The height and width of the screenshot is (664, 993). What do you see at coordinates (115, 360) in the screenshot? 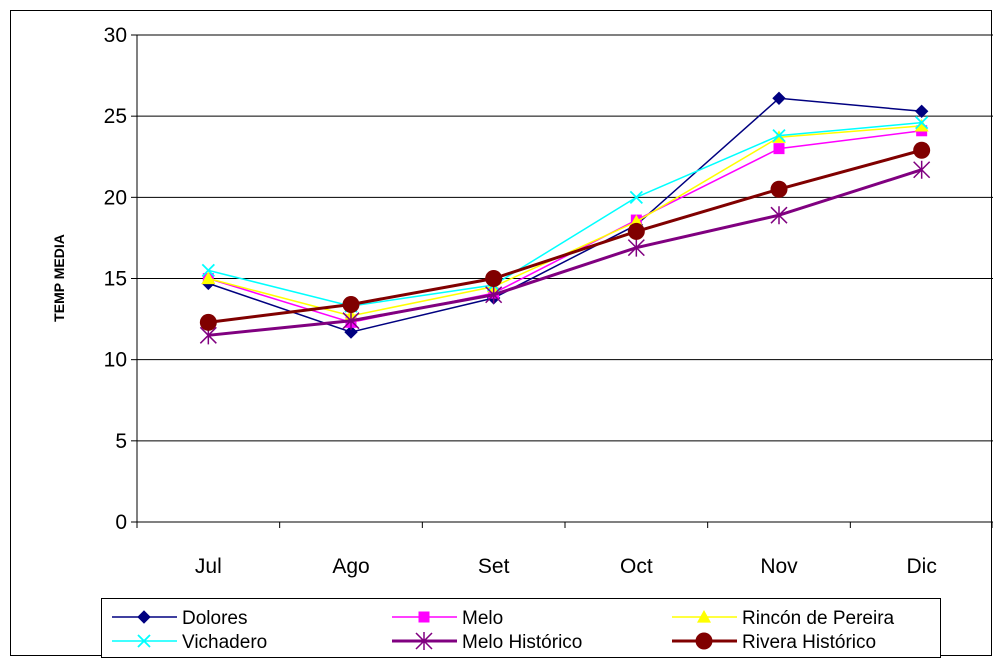
I see `y-tick-label: 10` at bounding box center [115, 360].